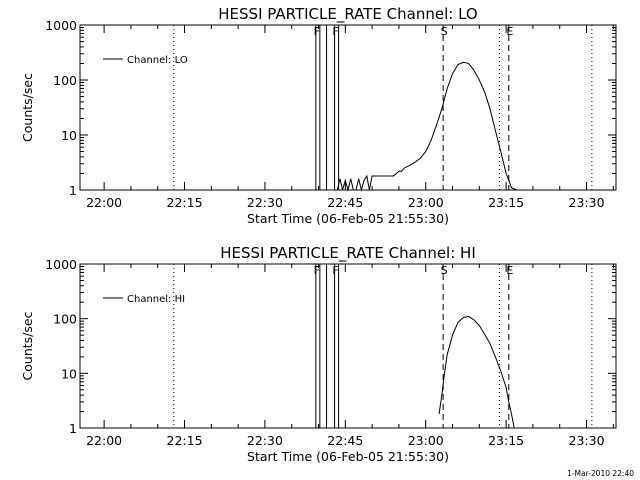 The width and height of the screenshot is (640, 480). I want to click on plot-timestamp: 1-Mar-2010 22:40, so click(600, 473).